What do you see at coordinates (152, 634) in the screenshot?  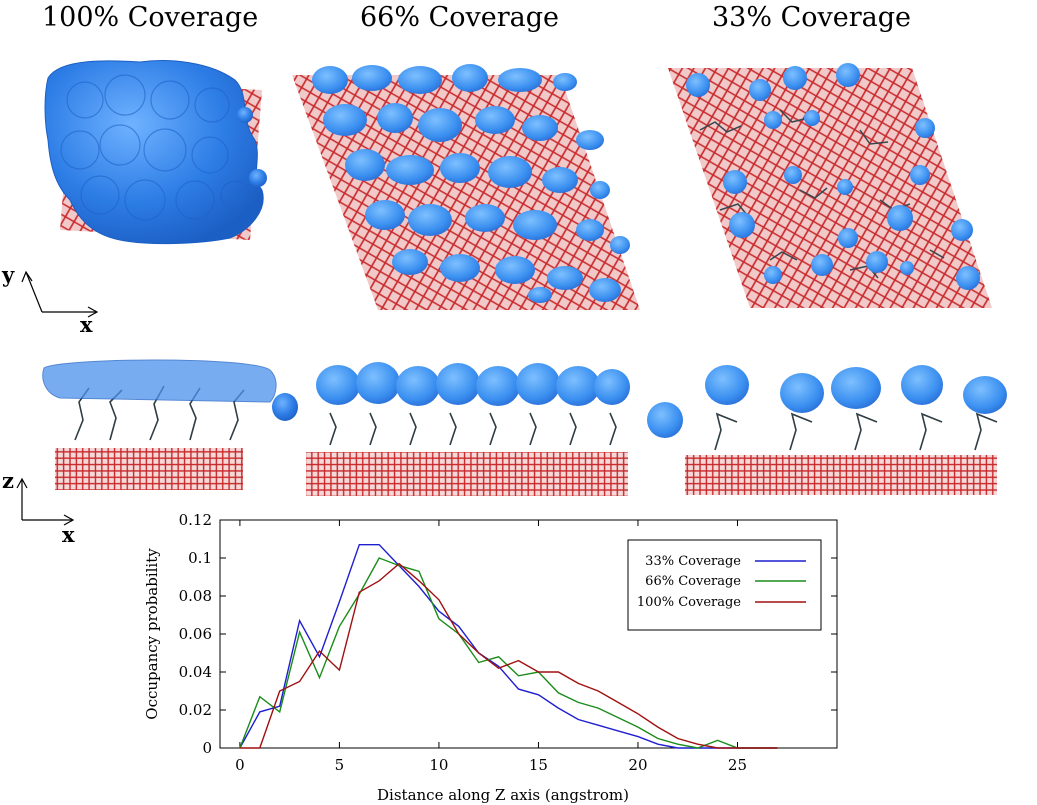 I see `y-axis-title: Occupancy probability` at bounding box center [152, 634].